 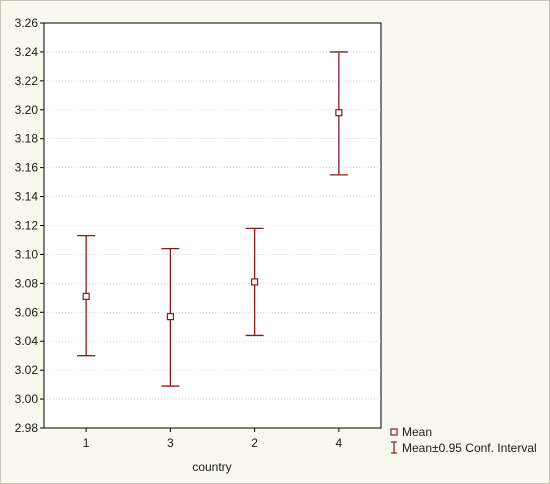 What do you see at coordinates (463, 440) in the screenshot?
I see `legend: Mean Mean±0.95 Conf. Interval` at bounding box center [463, 440].